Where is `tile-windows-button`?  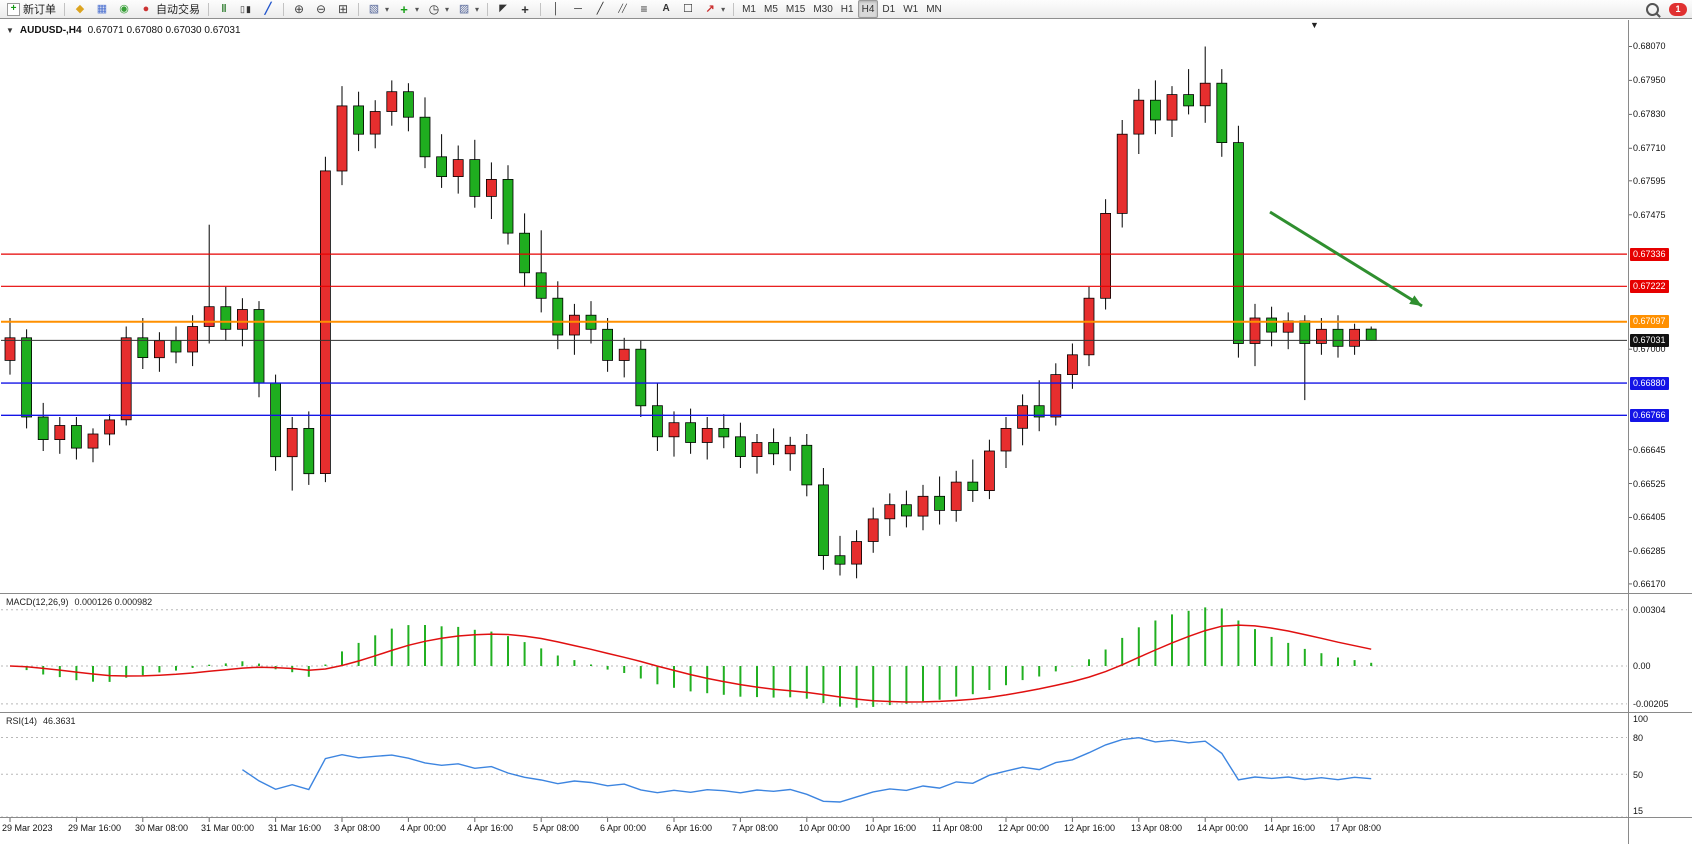
tile-windows-button is located at coordinates (343, 9).